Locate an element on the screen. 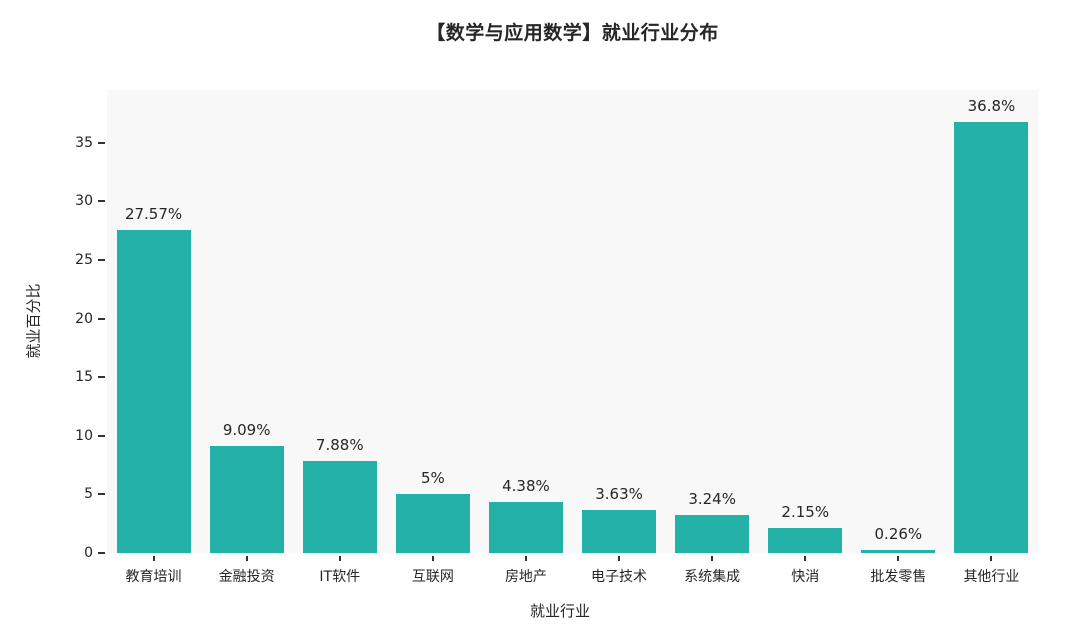 This screenshot has width=1080, height=640. y-tick-label: 25 is located at coordinates (84, 259).